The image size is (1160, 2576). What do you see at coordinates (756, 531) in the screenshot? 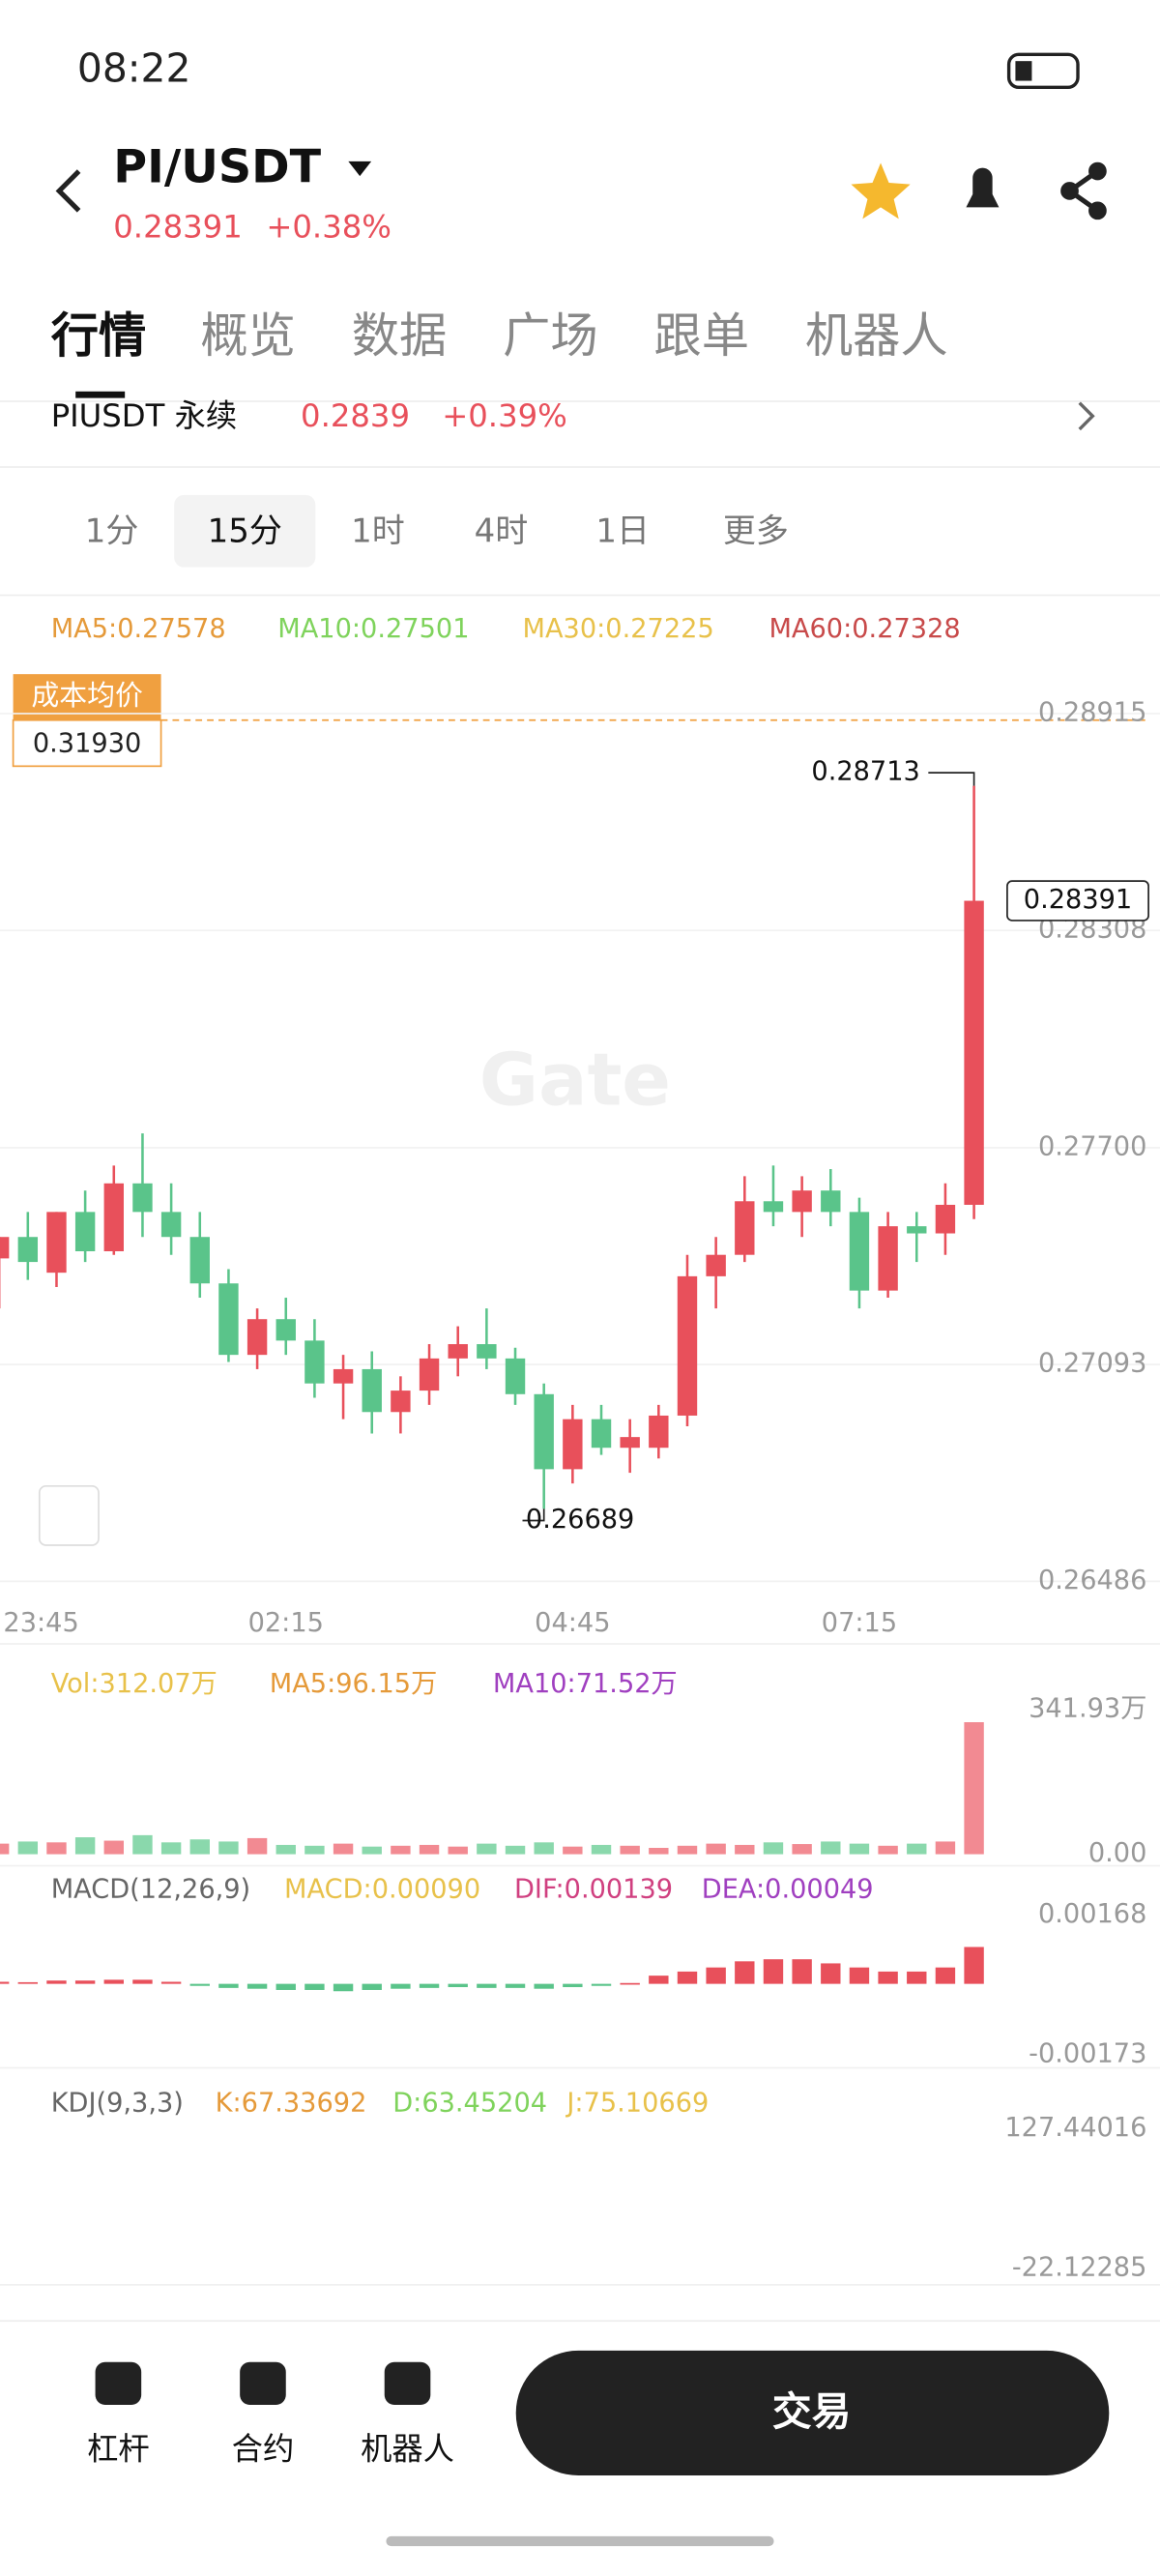
I see `interval: 更多` at bounding box center [756, 531].